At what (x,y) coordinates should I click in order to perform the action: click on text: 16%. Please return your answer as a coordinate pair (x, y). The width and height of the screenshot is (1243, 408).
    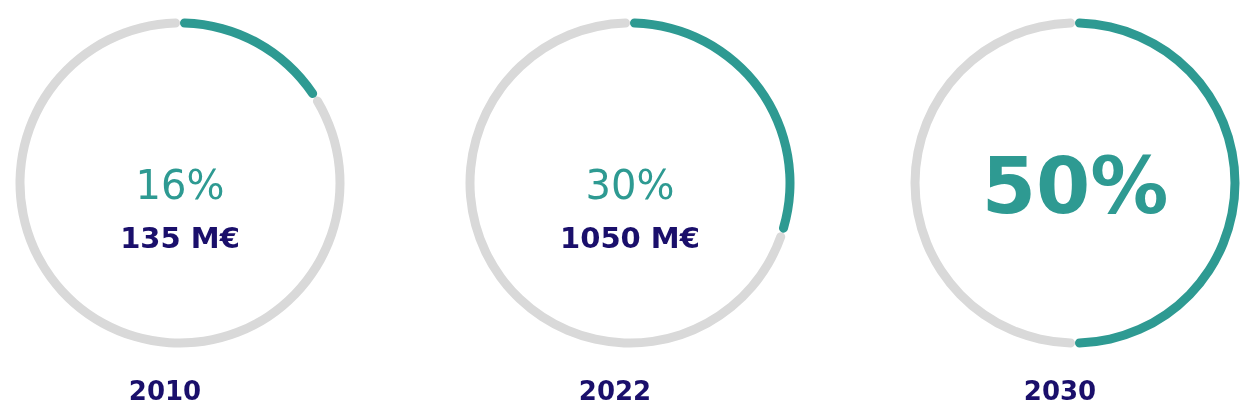
    Looking at the image, I should click on (180, 185).